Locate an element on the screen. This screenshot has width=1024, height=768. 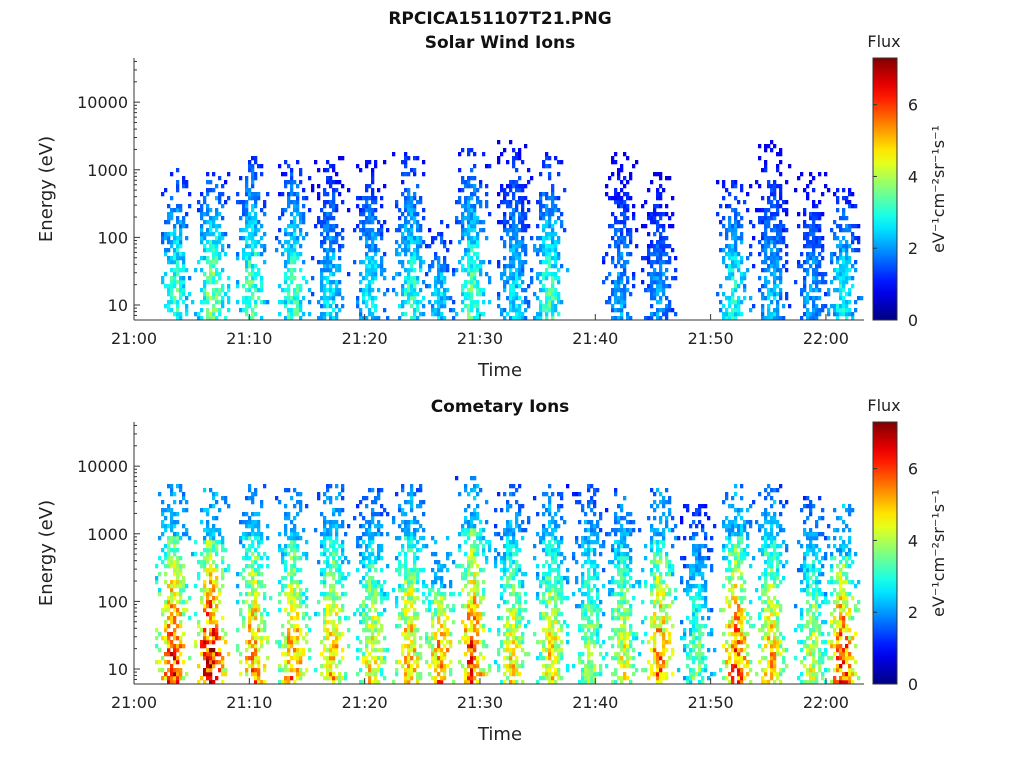
x-tick-label: 21:30 is located at coordinates (480, 338).